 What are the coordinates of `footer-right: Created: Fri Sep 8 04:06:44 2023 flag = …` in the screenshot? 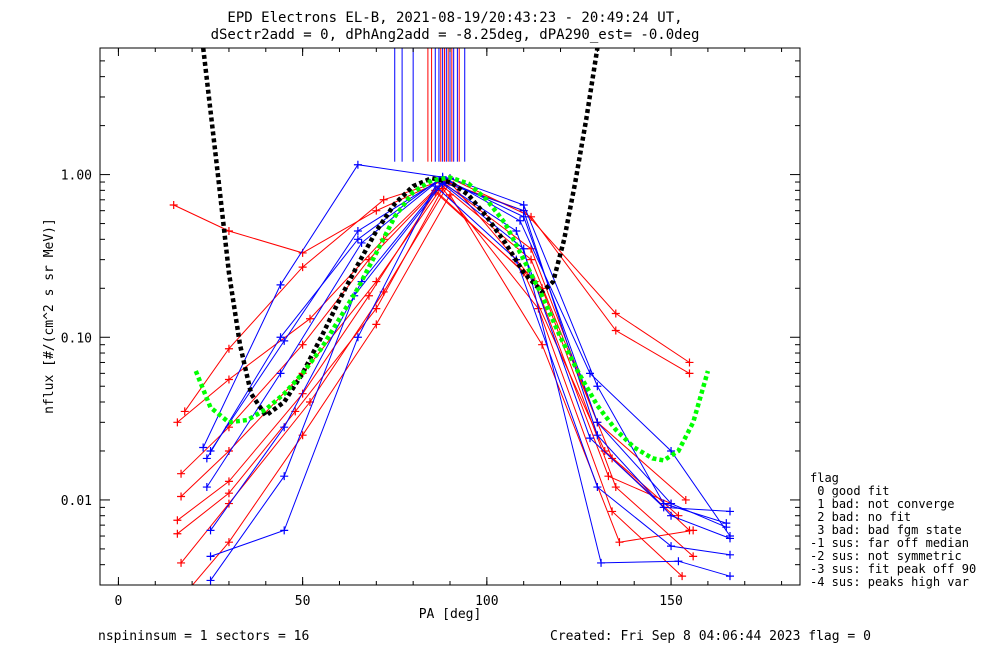 It's located at (710, 636).